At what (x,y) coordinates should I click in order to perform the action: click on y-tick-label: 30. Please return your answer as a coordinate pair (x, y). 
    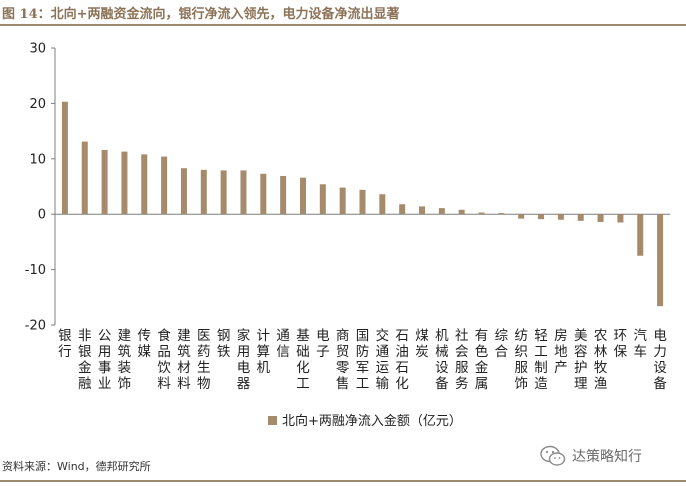
    Looking at the image, I should click on (37, 49).